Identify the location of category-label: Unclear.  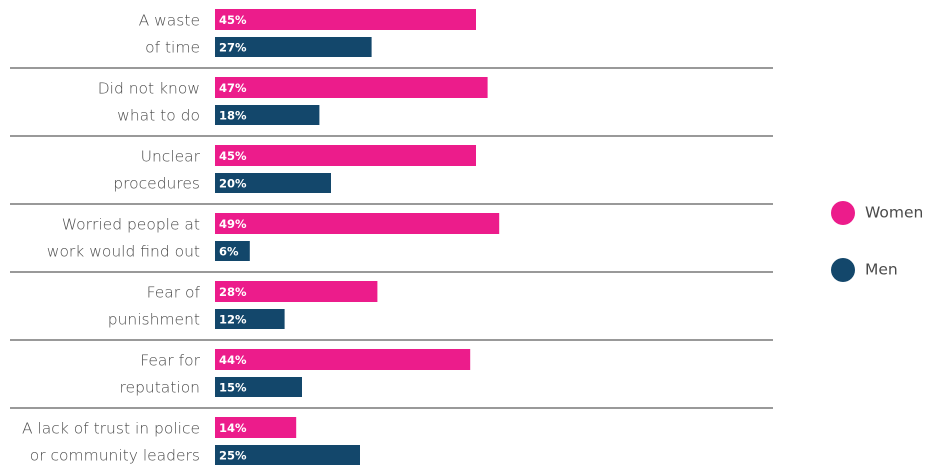
(171, 157).